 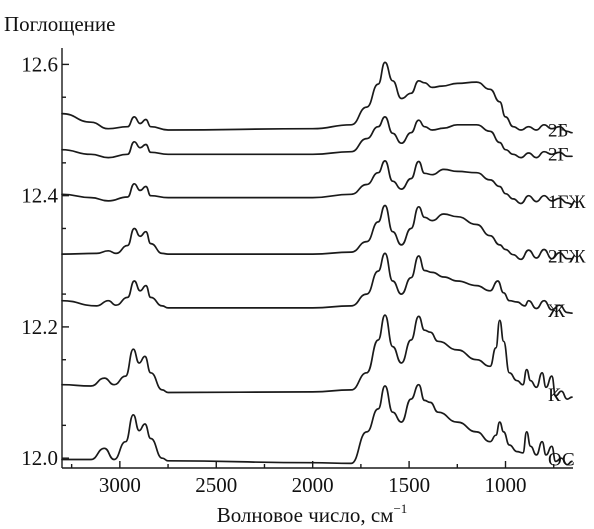 What do you see at coordinates (554, 395) in the screenshot?
I see `series-label: К` at bounding box center [554, 395].